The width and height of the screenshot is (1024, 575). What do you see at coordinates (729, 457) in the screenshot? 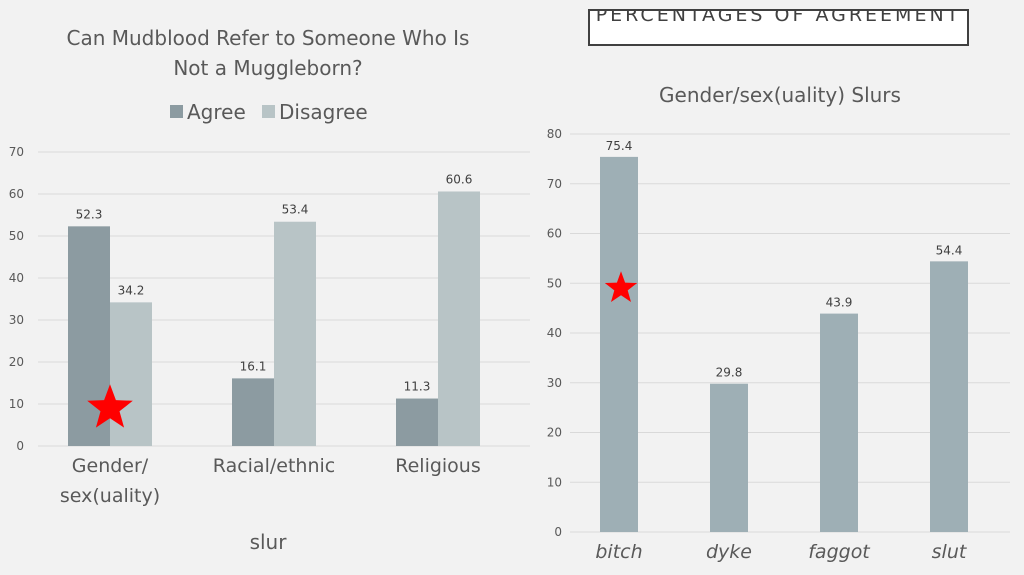
I see `bar-dyke` at bounding box center [729, 457].